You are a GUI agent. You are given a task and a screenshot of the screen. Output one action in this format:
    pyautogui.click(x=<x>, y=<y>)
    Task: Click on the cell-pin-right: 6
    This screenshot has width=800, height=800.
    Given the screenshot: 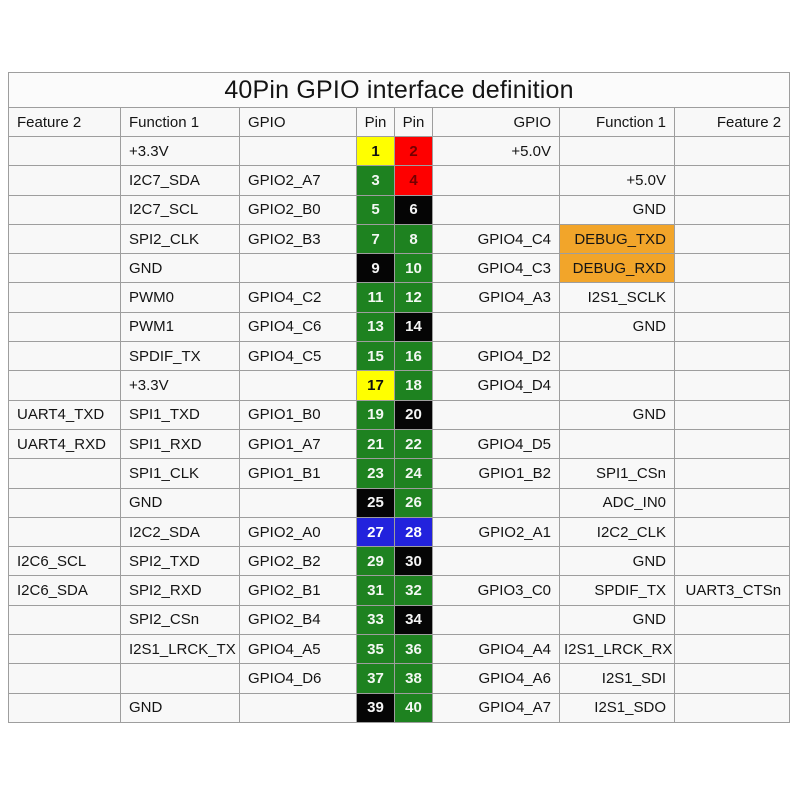 What is the action you would take?
    pyautogui.click(x=413, y=209)
    